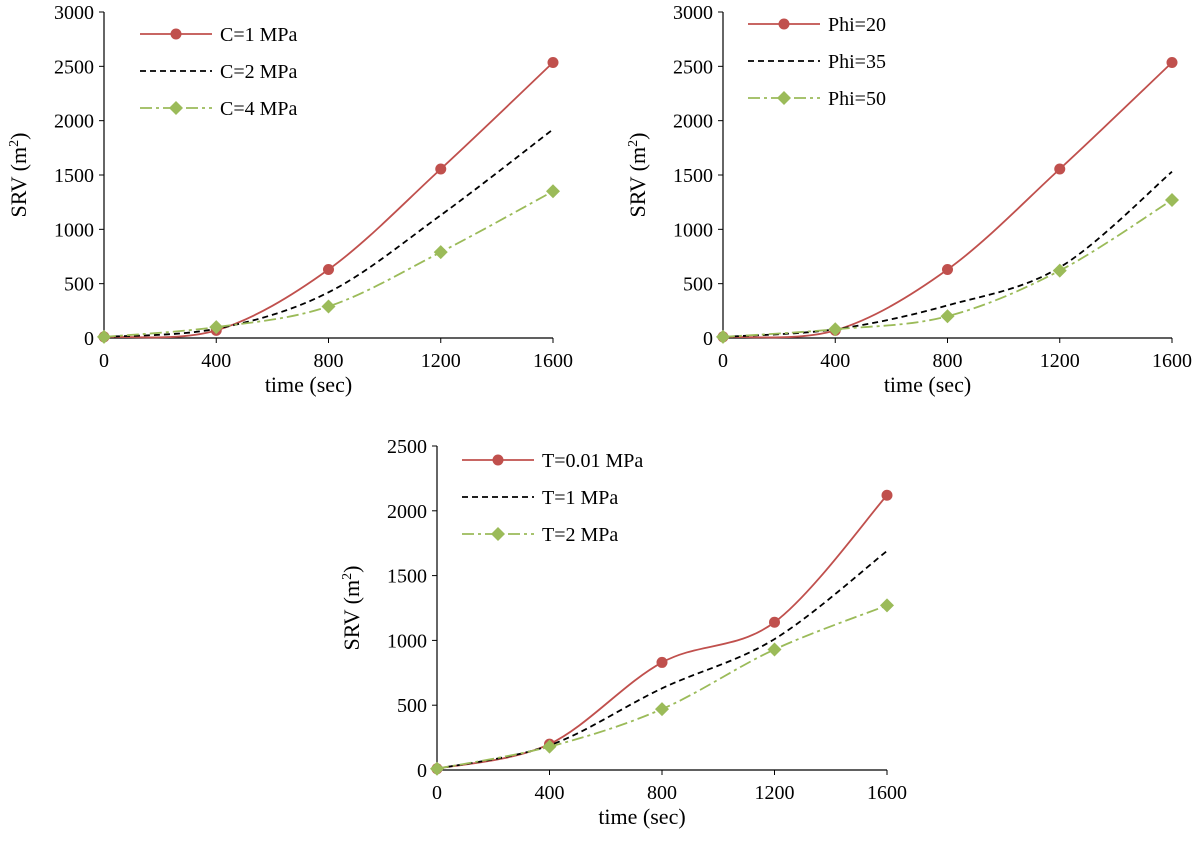  What do you see at coordinates (817, 62) in the screenshot?
I see `legend-entry: Phi=35` at bounding box center [817, 62].